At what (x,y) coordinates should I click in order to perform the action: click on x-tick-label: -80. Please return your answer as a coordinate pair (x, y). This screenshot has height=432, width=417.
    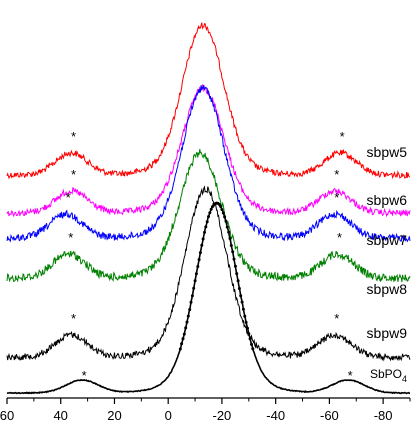
    Looking at the image, I should click on (383, 415).